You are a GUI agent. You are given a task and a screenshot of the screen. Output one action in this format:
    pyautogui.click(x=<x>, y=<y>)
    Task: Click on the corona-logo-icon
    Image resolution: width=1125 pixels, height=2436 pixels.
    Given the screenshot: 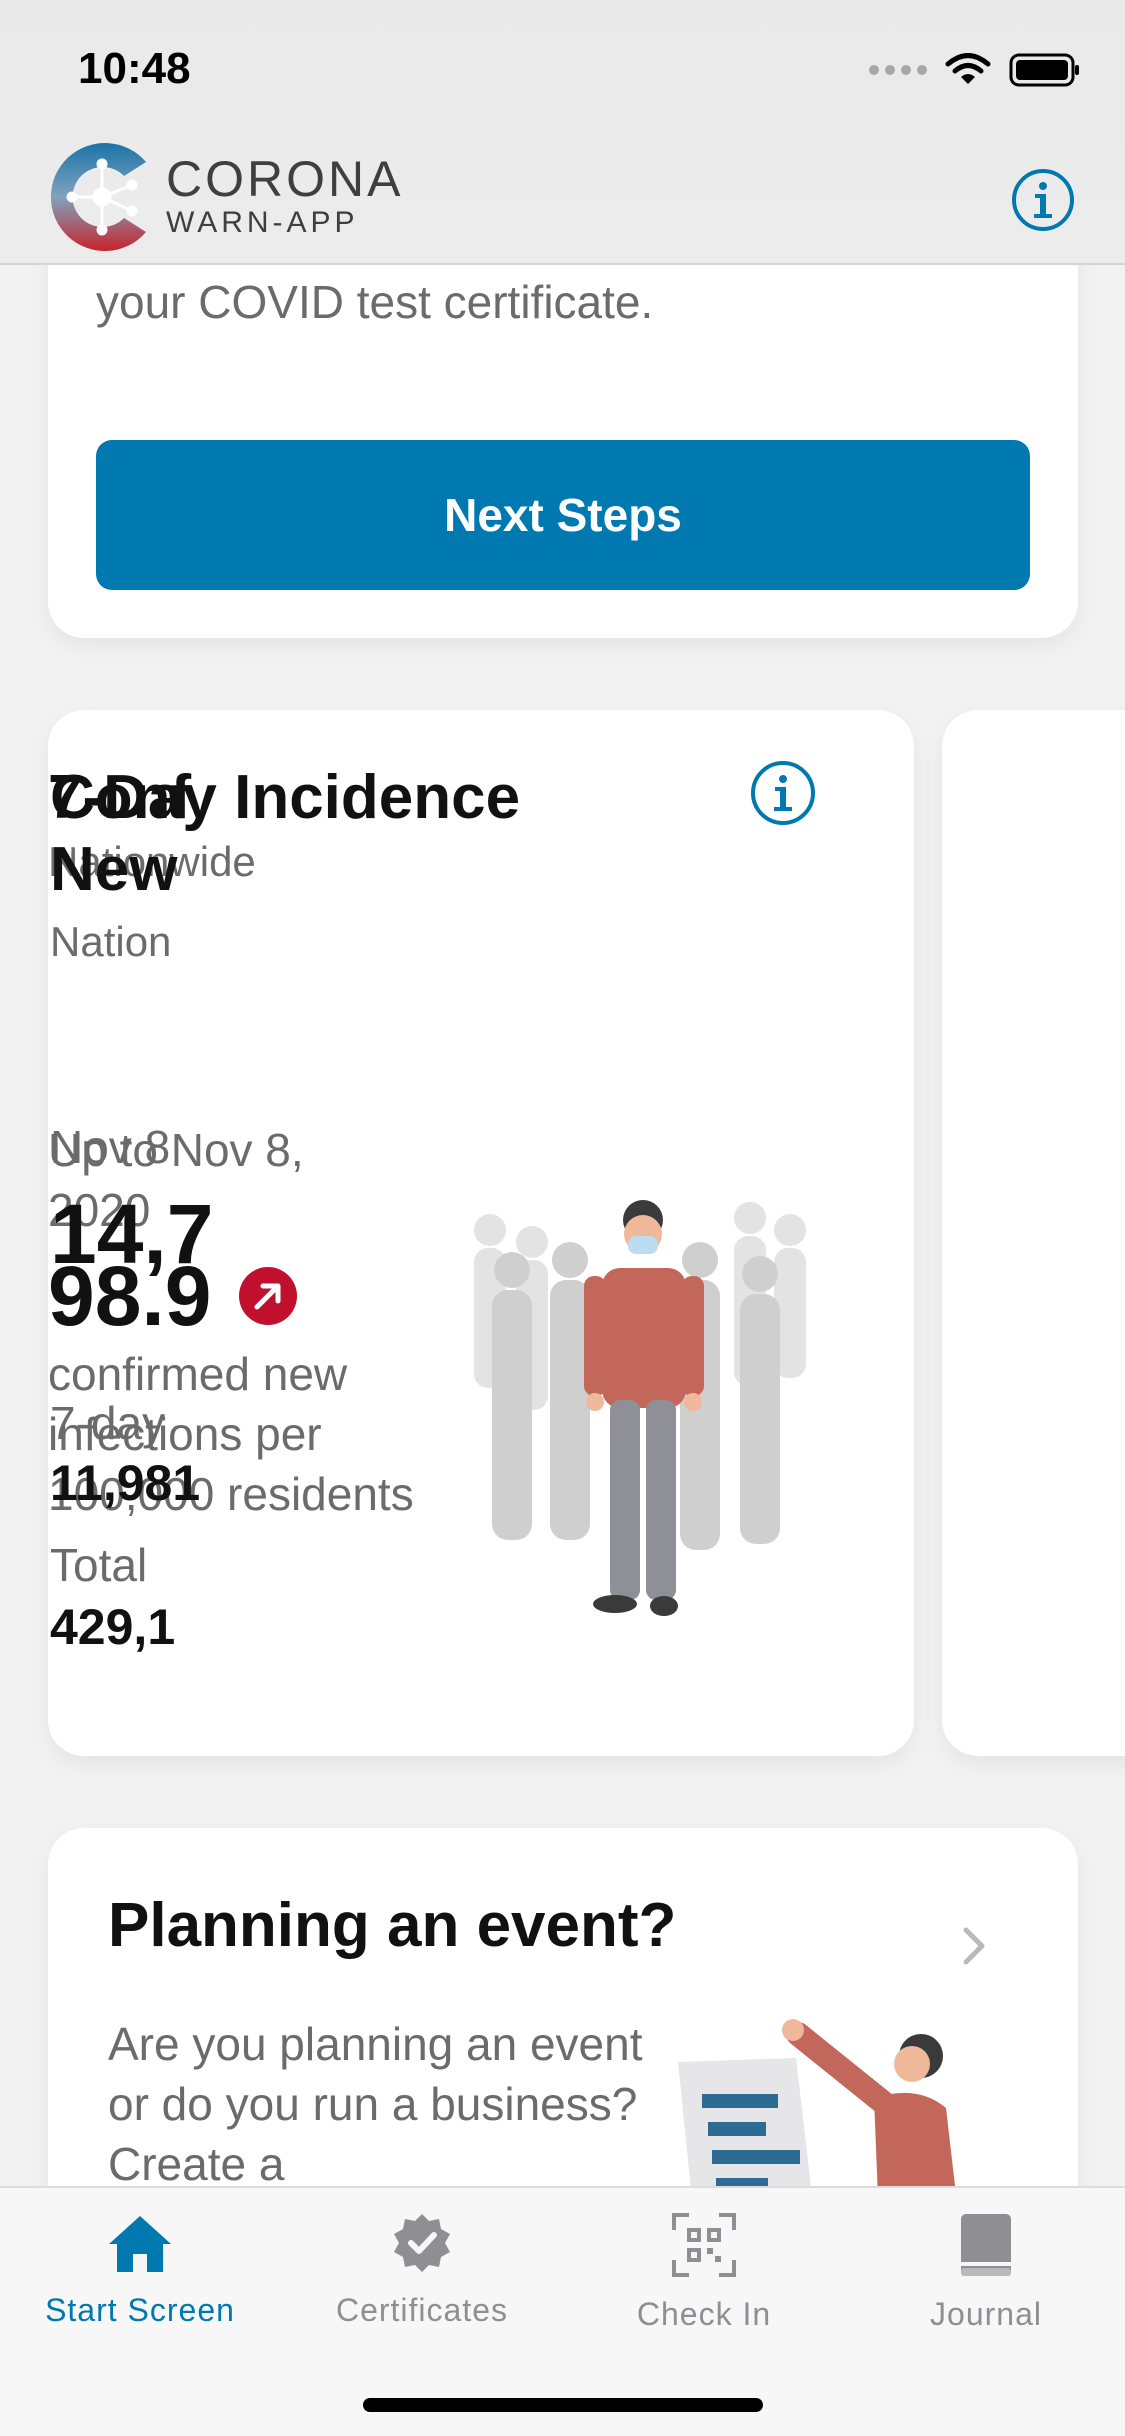 What is the action you would take?
    pyautogui.click(x=98, y=197)
    